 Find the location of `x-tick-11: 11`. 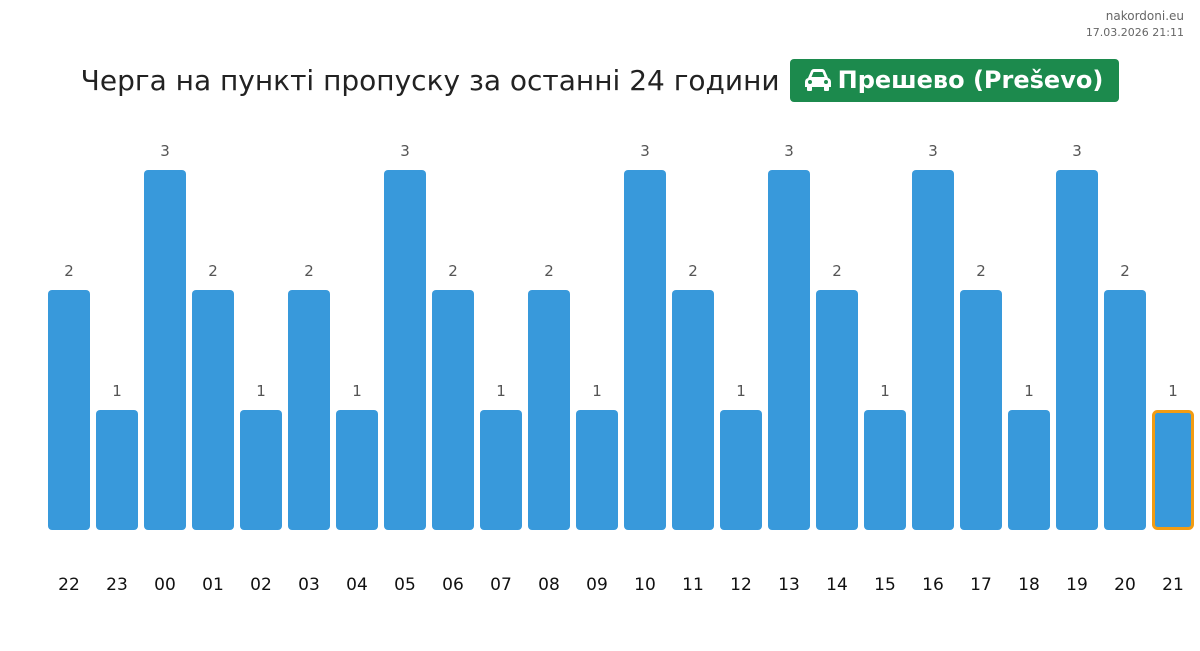

x-tick-11: 11 is located at coordinates (693, 585).